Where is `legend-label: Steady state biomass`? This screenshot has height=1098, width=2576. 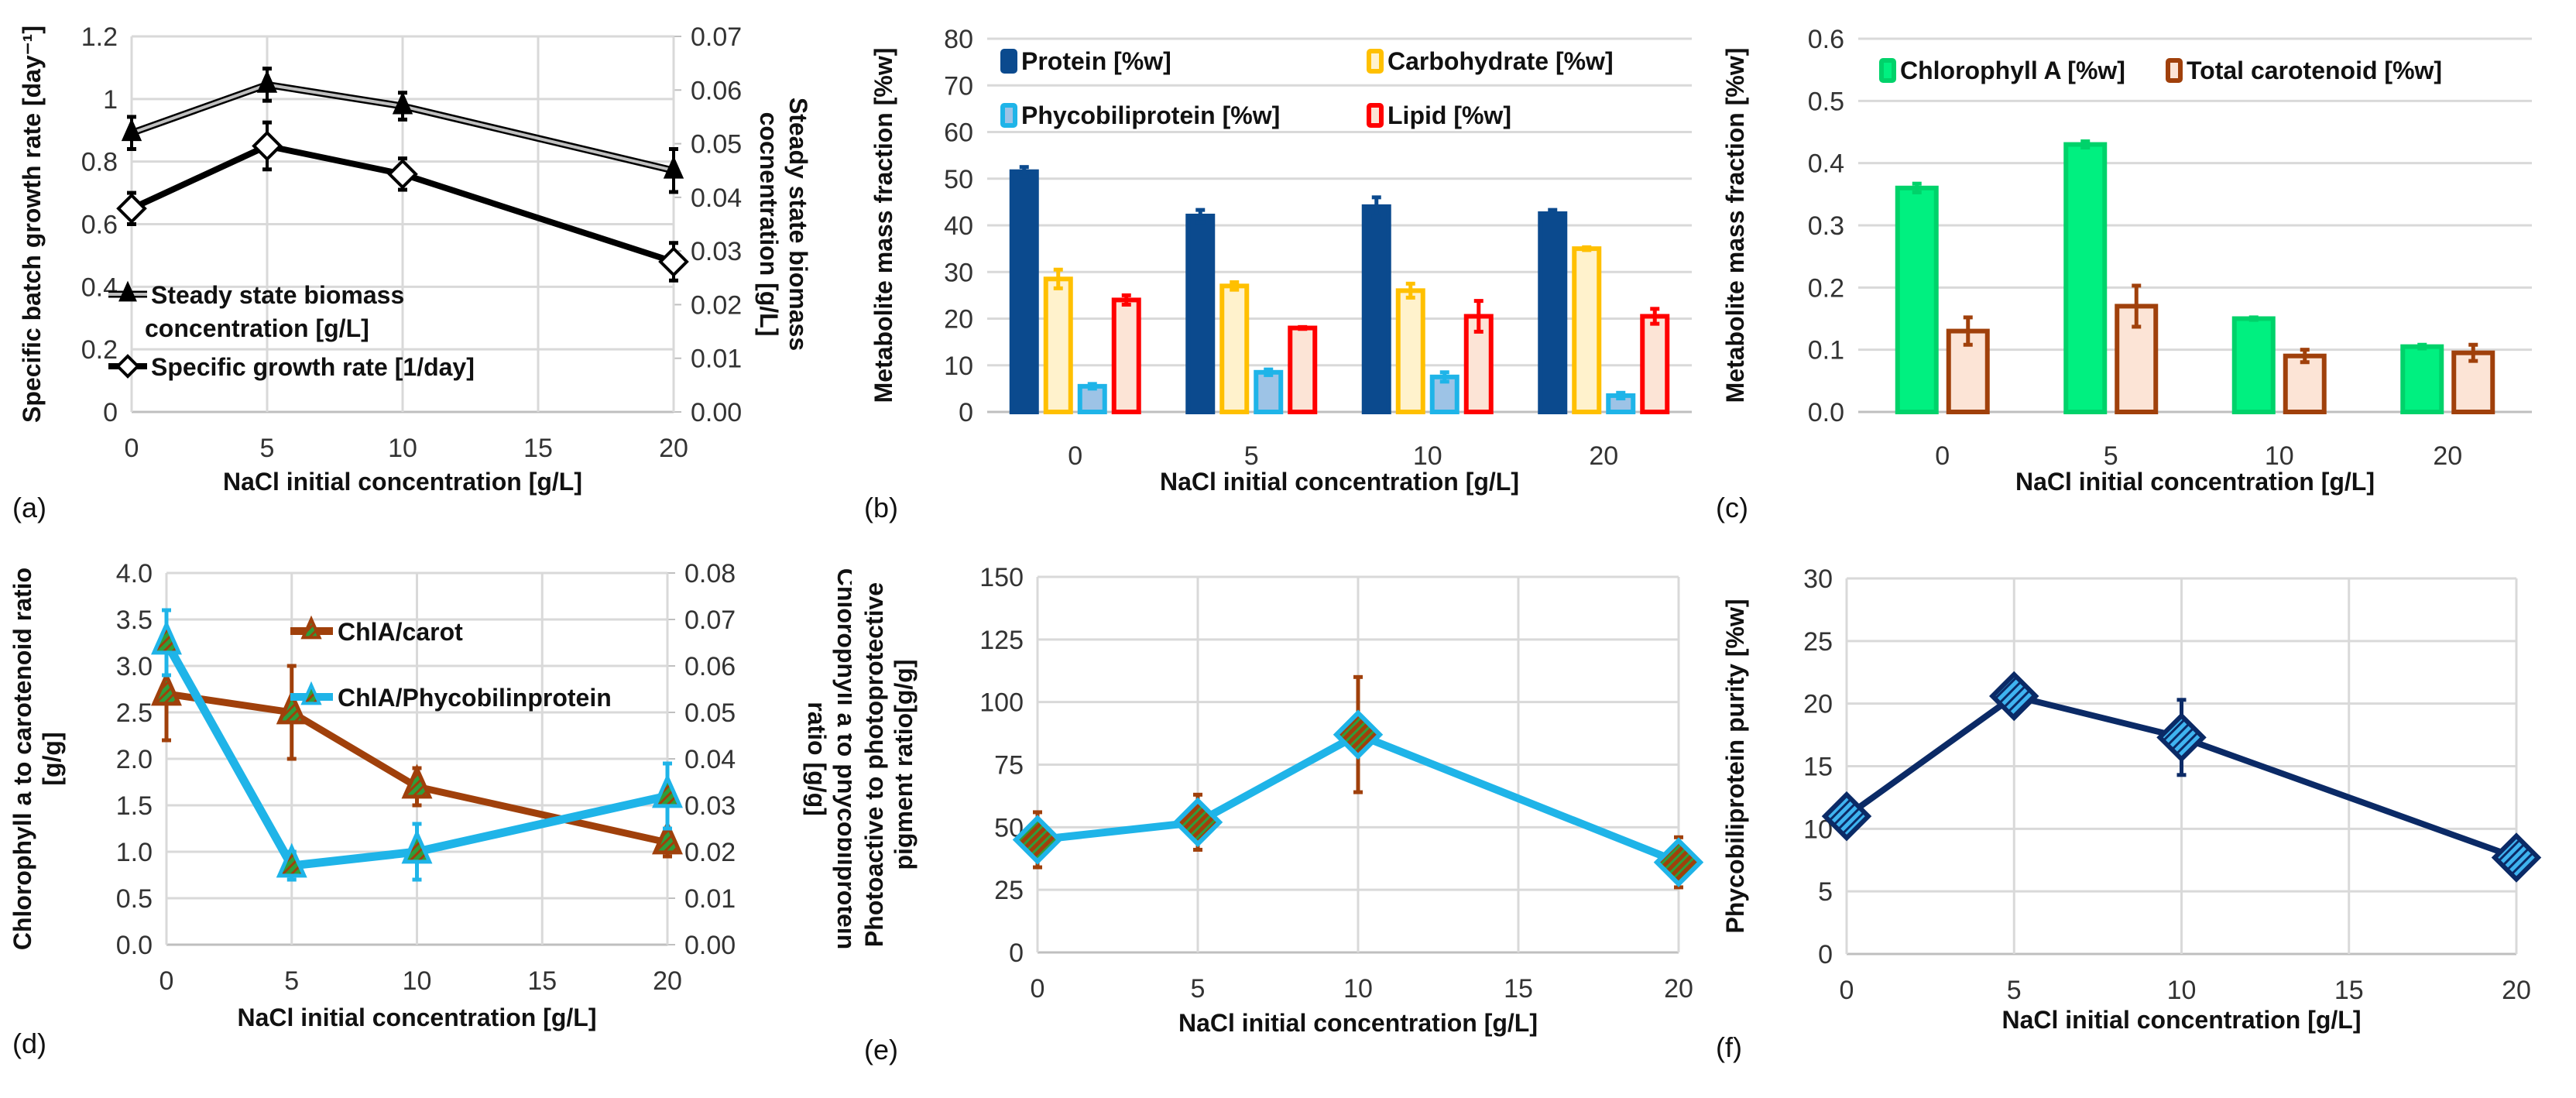
legend-label: Steady state biomass is located at coordinates (277, 295).